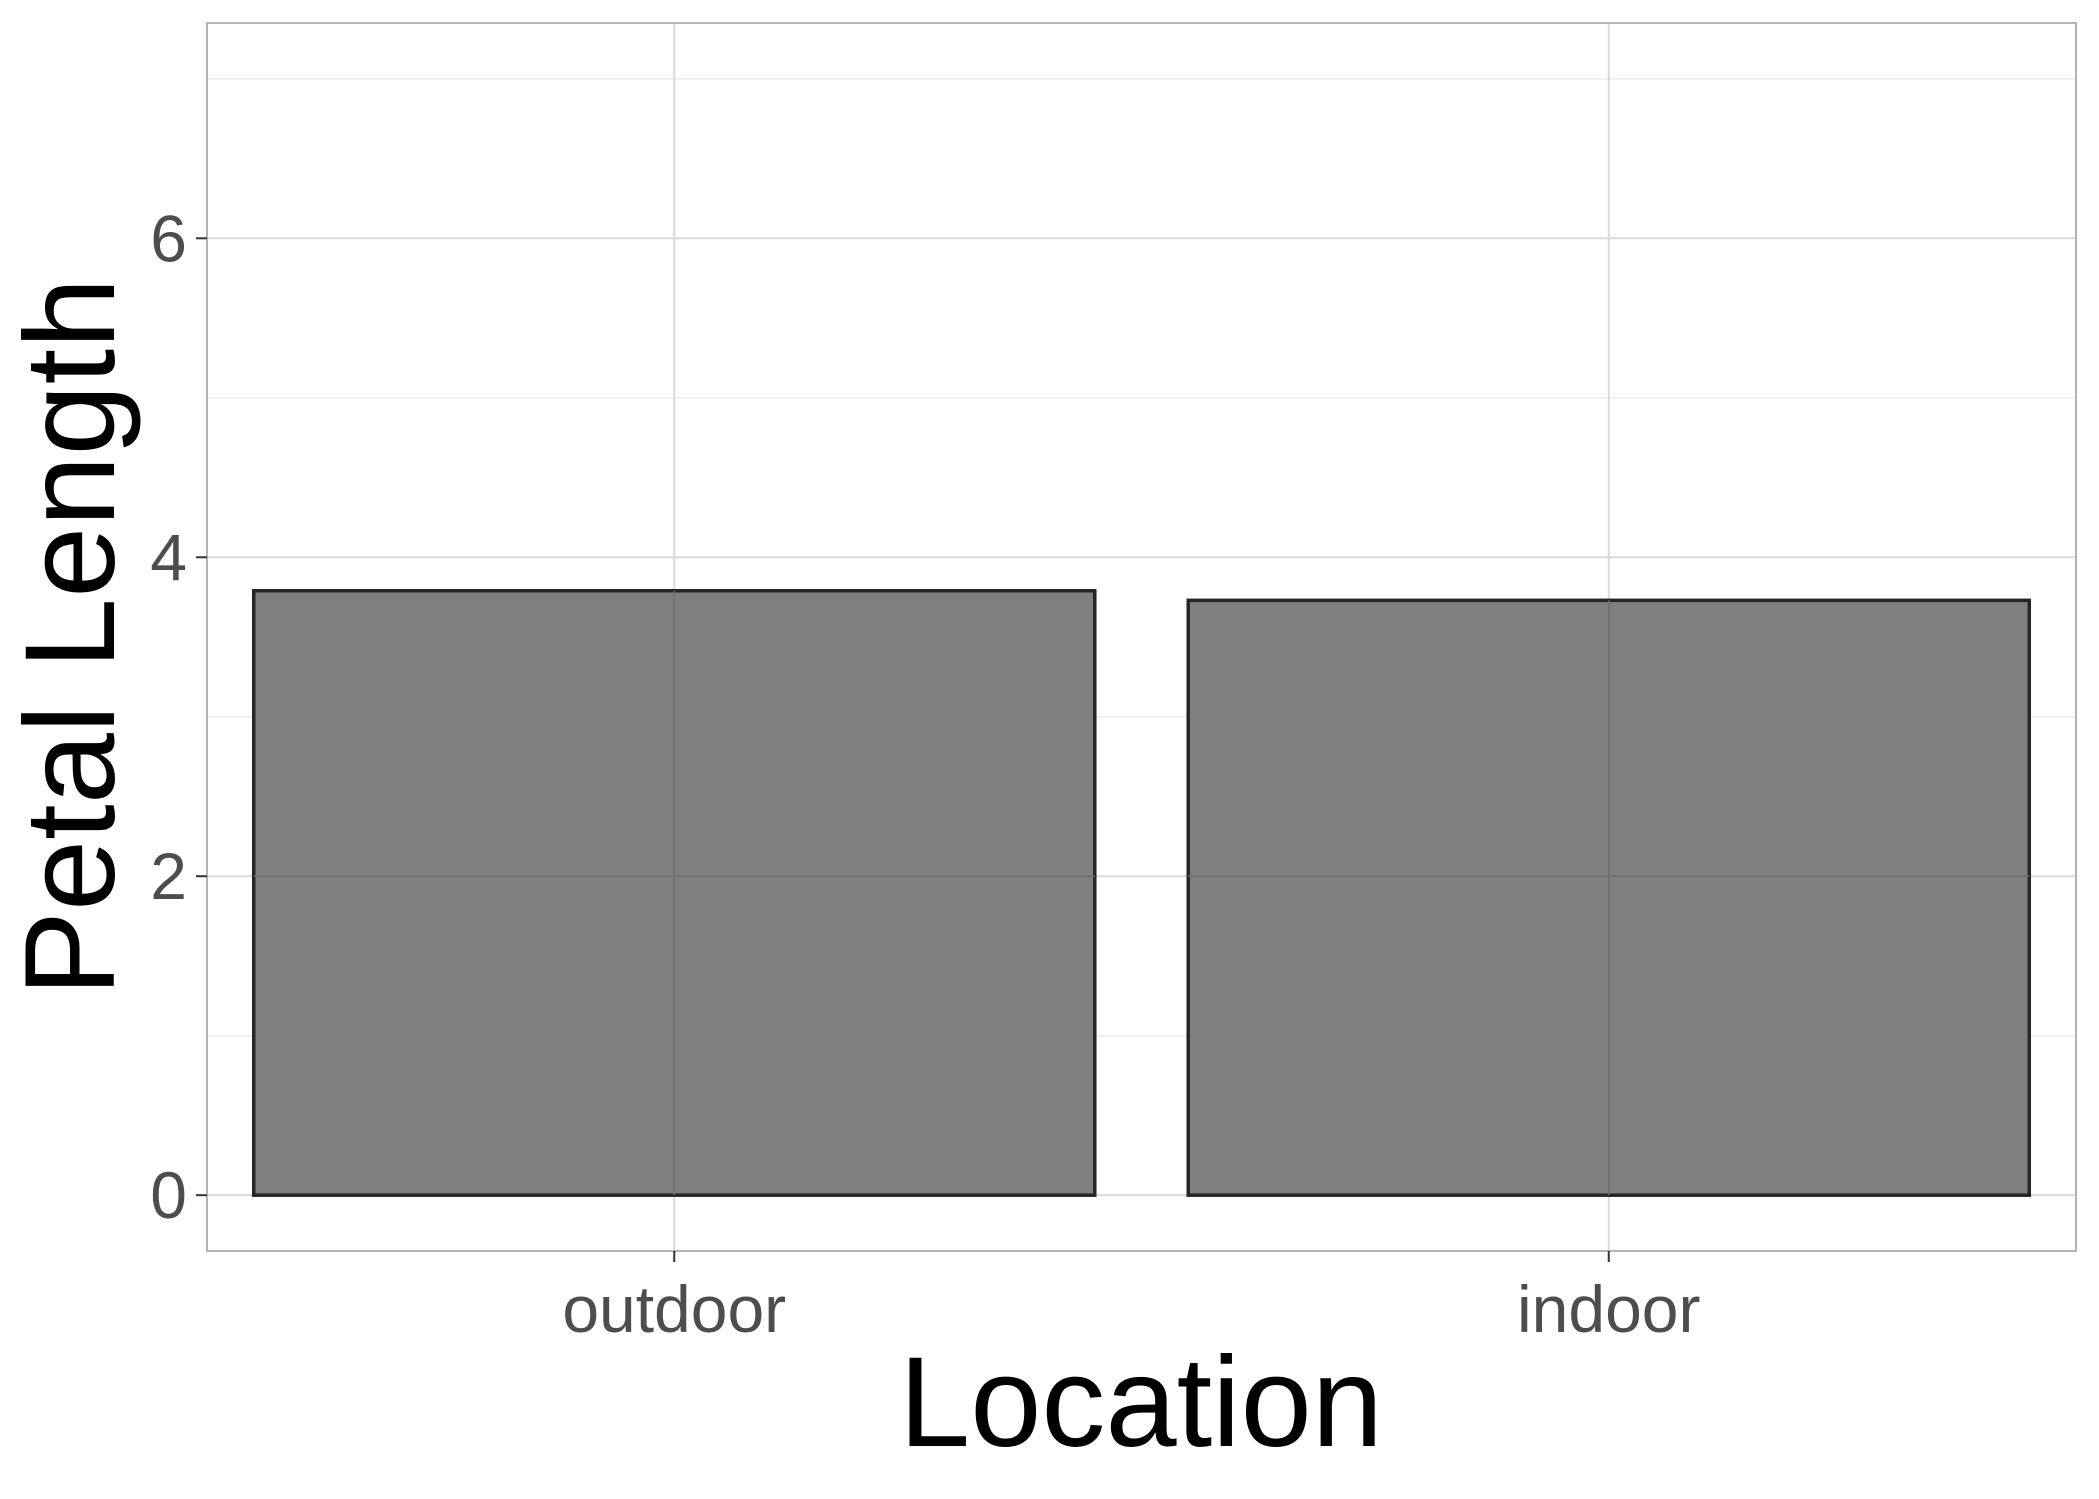  Describe the element at coordinates (168, 1195) in the screenshot. I see `y-tick-label: 0` at that location.